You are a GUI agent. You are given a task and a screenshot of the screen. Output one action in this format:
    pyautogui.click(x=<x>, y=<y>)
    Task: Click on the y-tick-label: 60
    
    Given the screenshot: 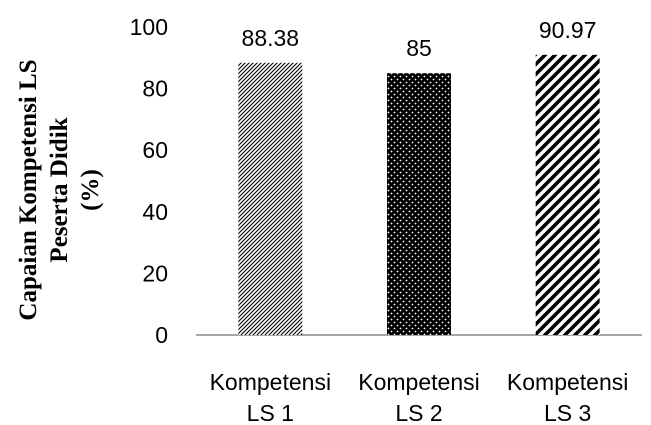 What is the action you would take?
    pyautogui.click(x=155, y=150)
    